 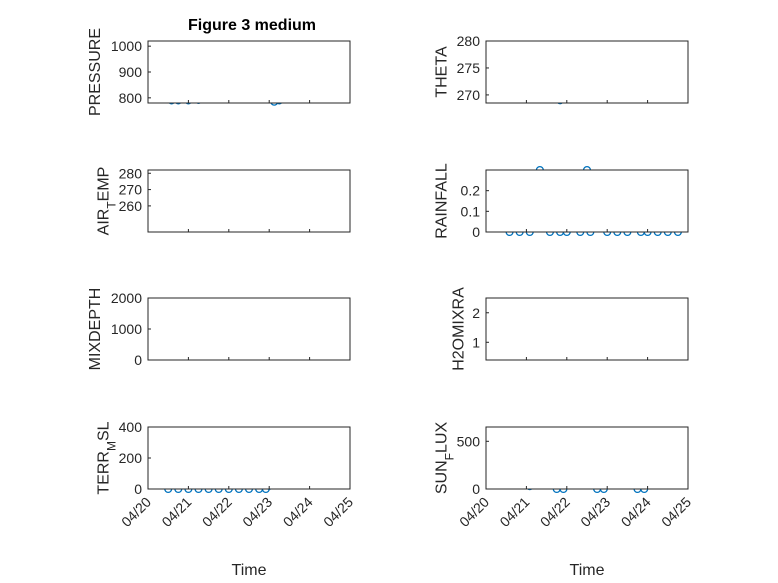 What do you see at coordinates (476, 342) in the screenshot?
I see `y-tick-label: 1` at bounding box center [476, 342].